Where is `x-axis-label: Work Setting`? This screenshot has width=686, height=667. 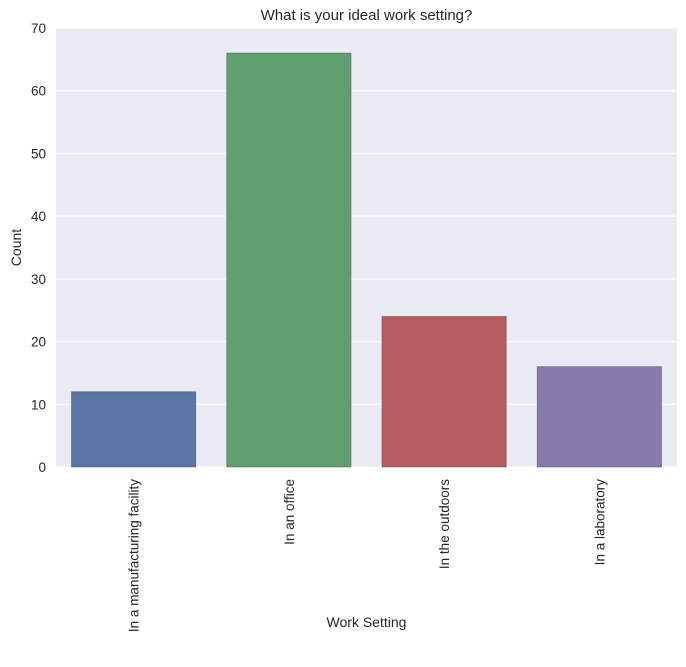 x-axis-label: Work Setting is located at coordinates (367, 622).